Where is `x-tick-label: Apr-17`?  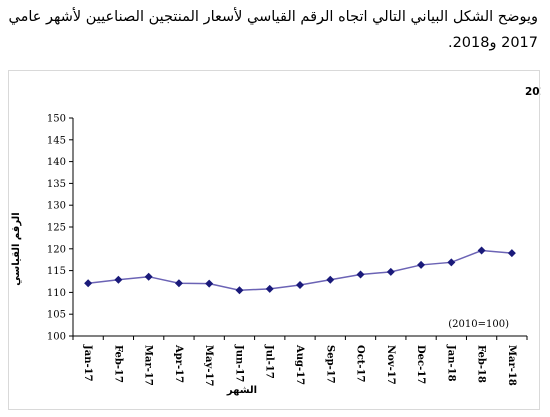
x-tick-label: Apr-17 is located at coordinates (178, 363).